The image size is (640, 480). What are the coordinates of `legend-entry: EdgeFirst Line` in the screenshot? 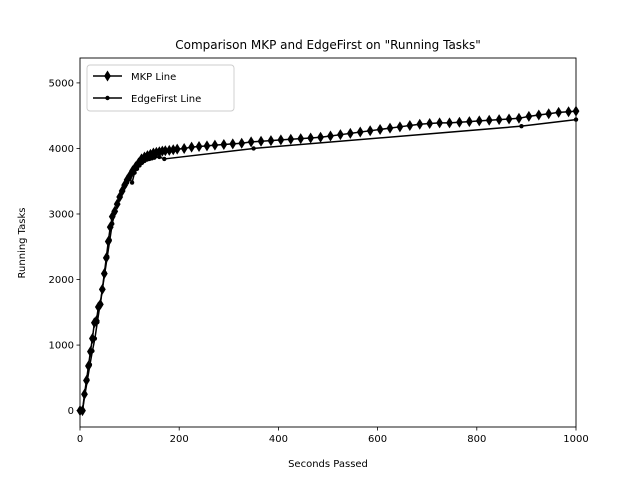 It's located at (147, 99).